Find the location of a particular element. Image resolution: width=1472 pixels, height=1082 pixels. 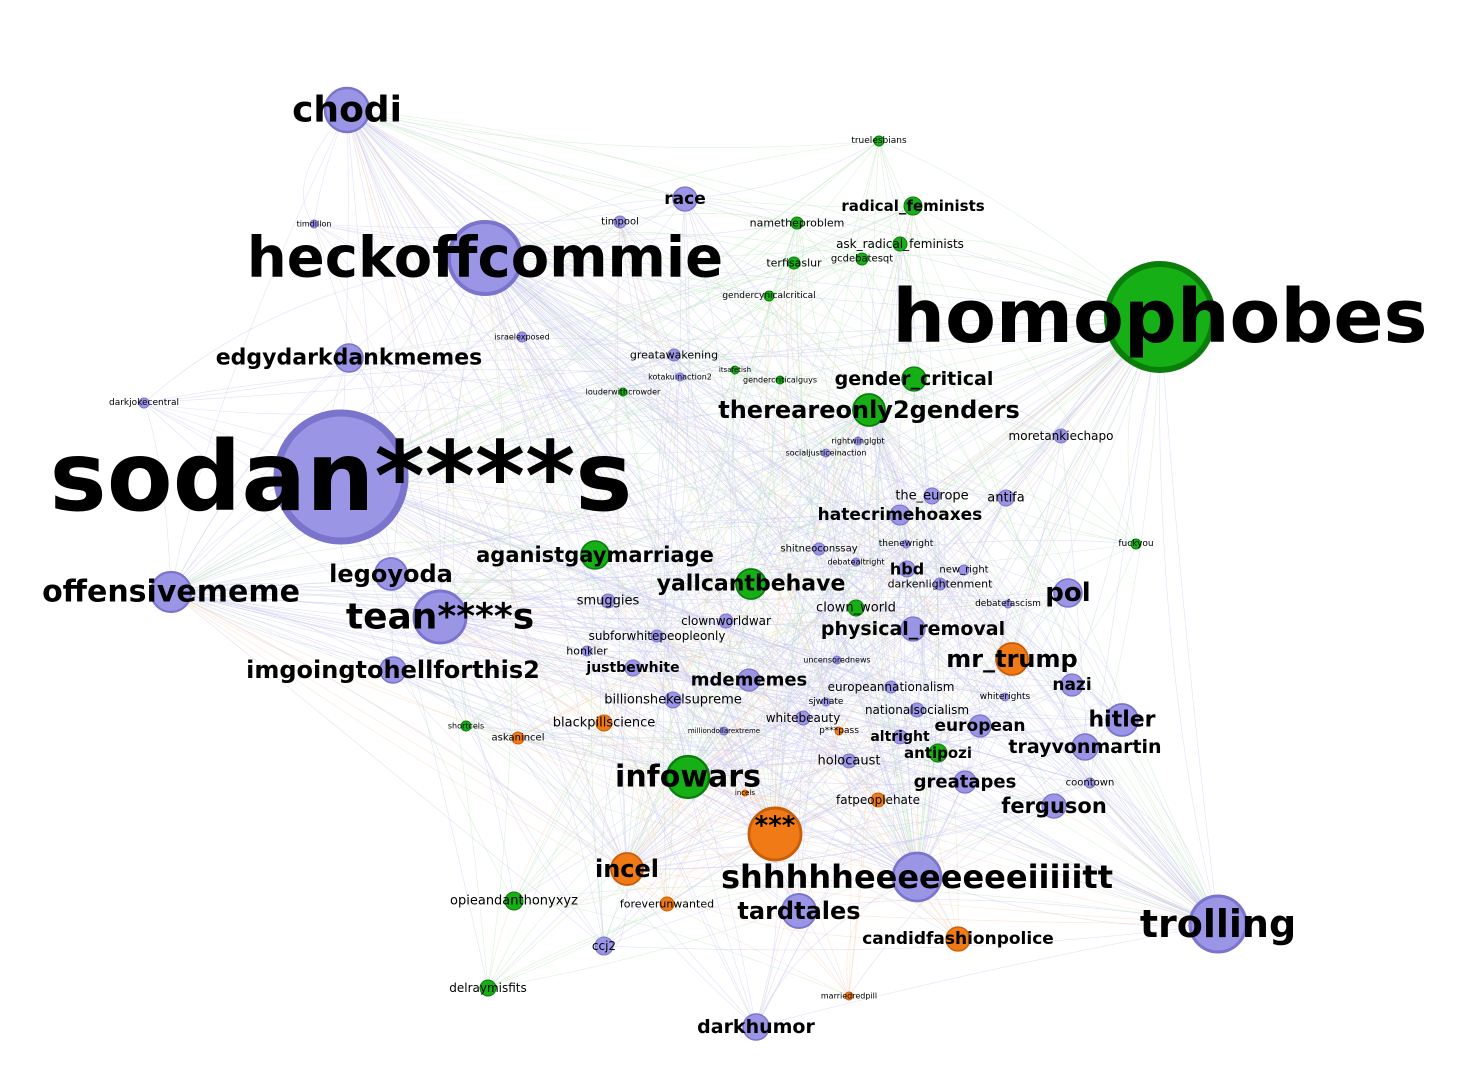

node-trayvonmartin is located at coordinates (1085, 747).